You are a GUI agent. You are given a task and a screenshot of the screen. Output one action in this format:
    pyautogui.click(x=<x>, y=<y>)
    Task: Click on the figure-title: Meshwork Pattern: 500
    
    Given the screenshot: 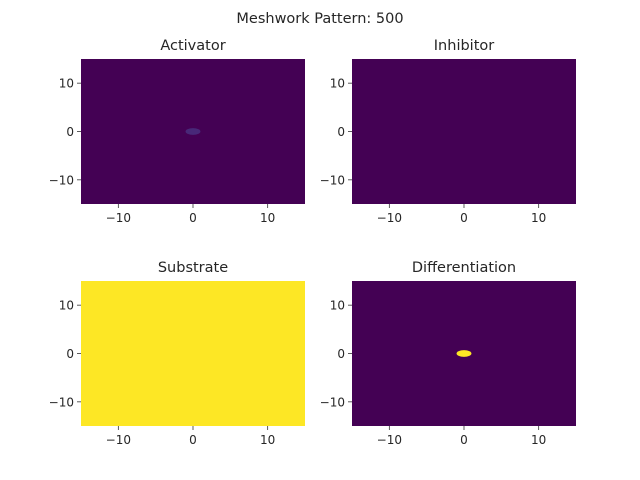 What is the action you would take?
    pyautogui.click(x=319, y=19)
    